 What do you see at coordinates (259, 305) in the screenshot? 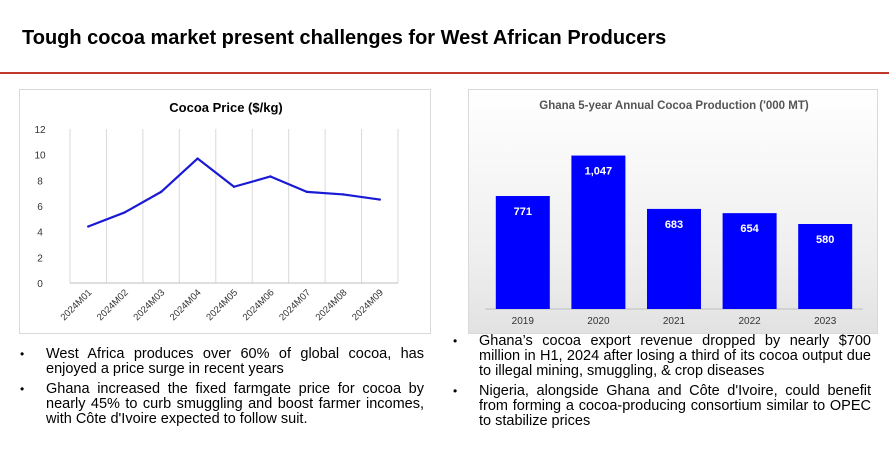
I see `x-tick-label: 2024M06` at bounding box center [259, 305].